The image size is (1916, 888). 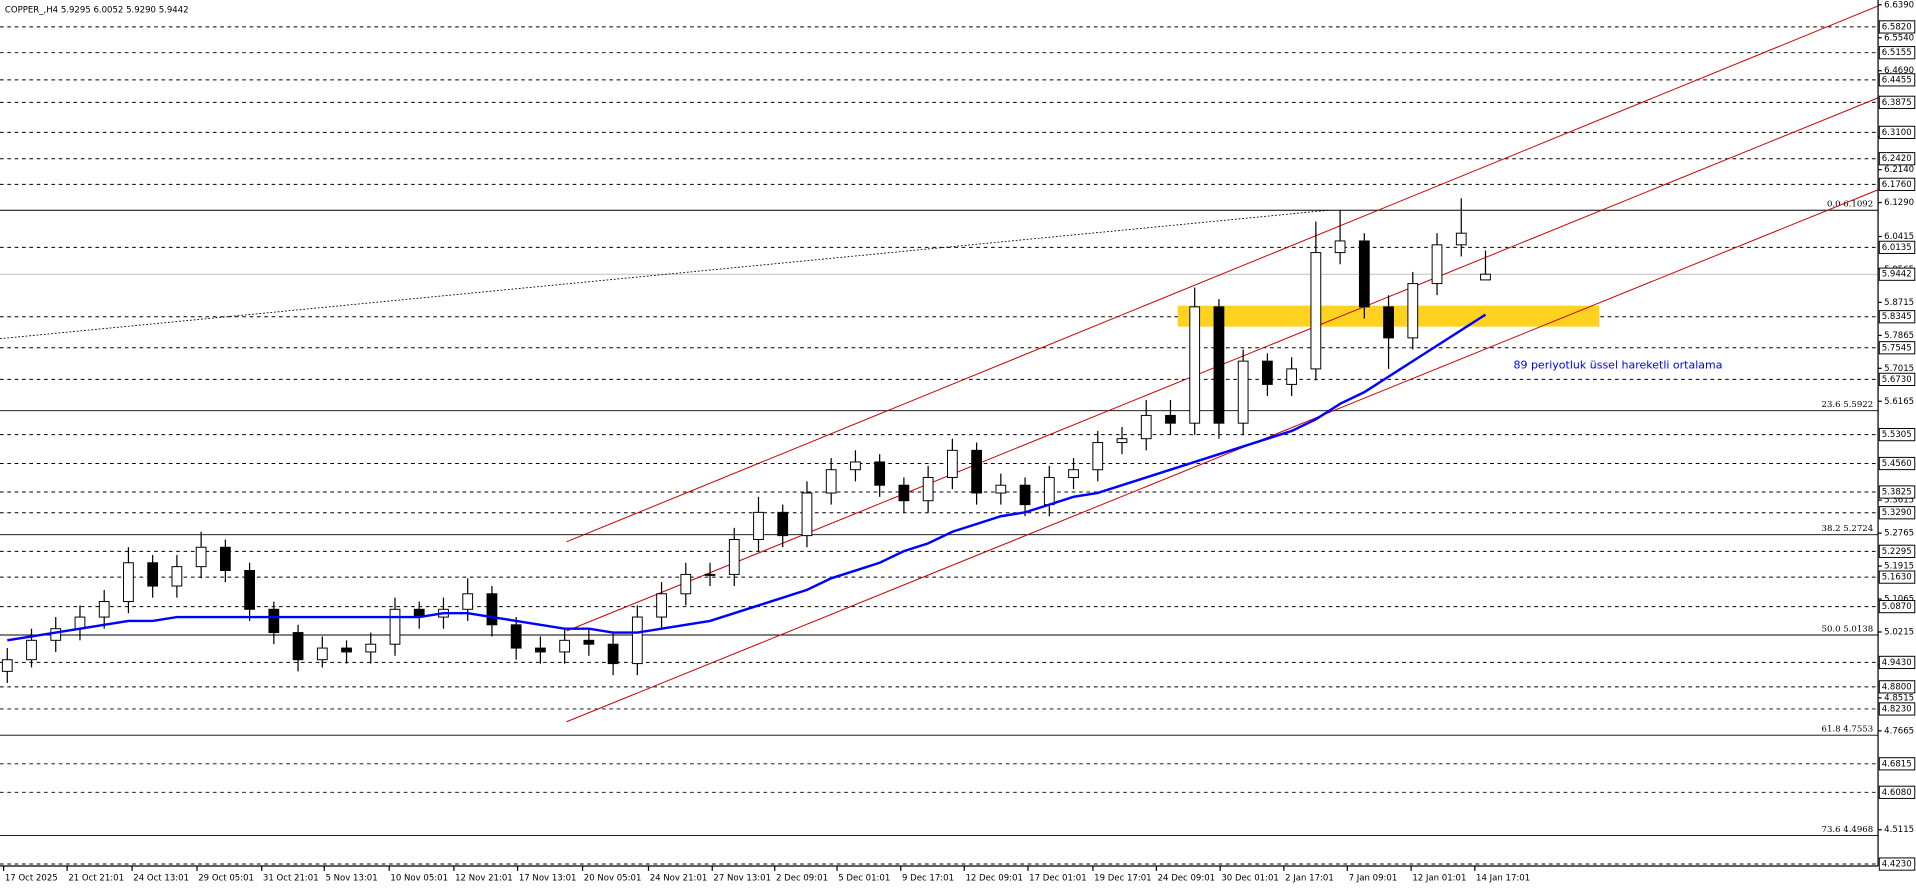 What do you see at coordinates (1897, 27) in the screenshot?
I see `level-label: 6.5820` at bounding box center [1897, 27].